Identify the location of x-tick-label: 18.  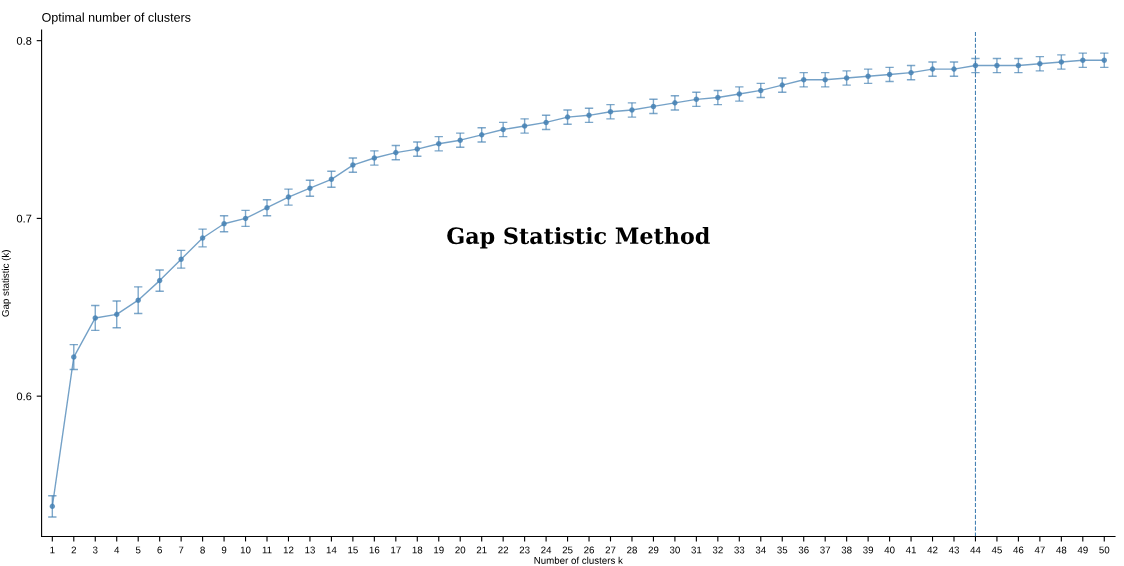
(417, 550).